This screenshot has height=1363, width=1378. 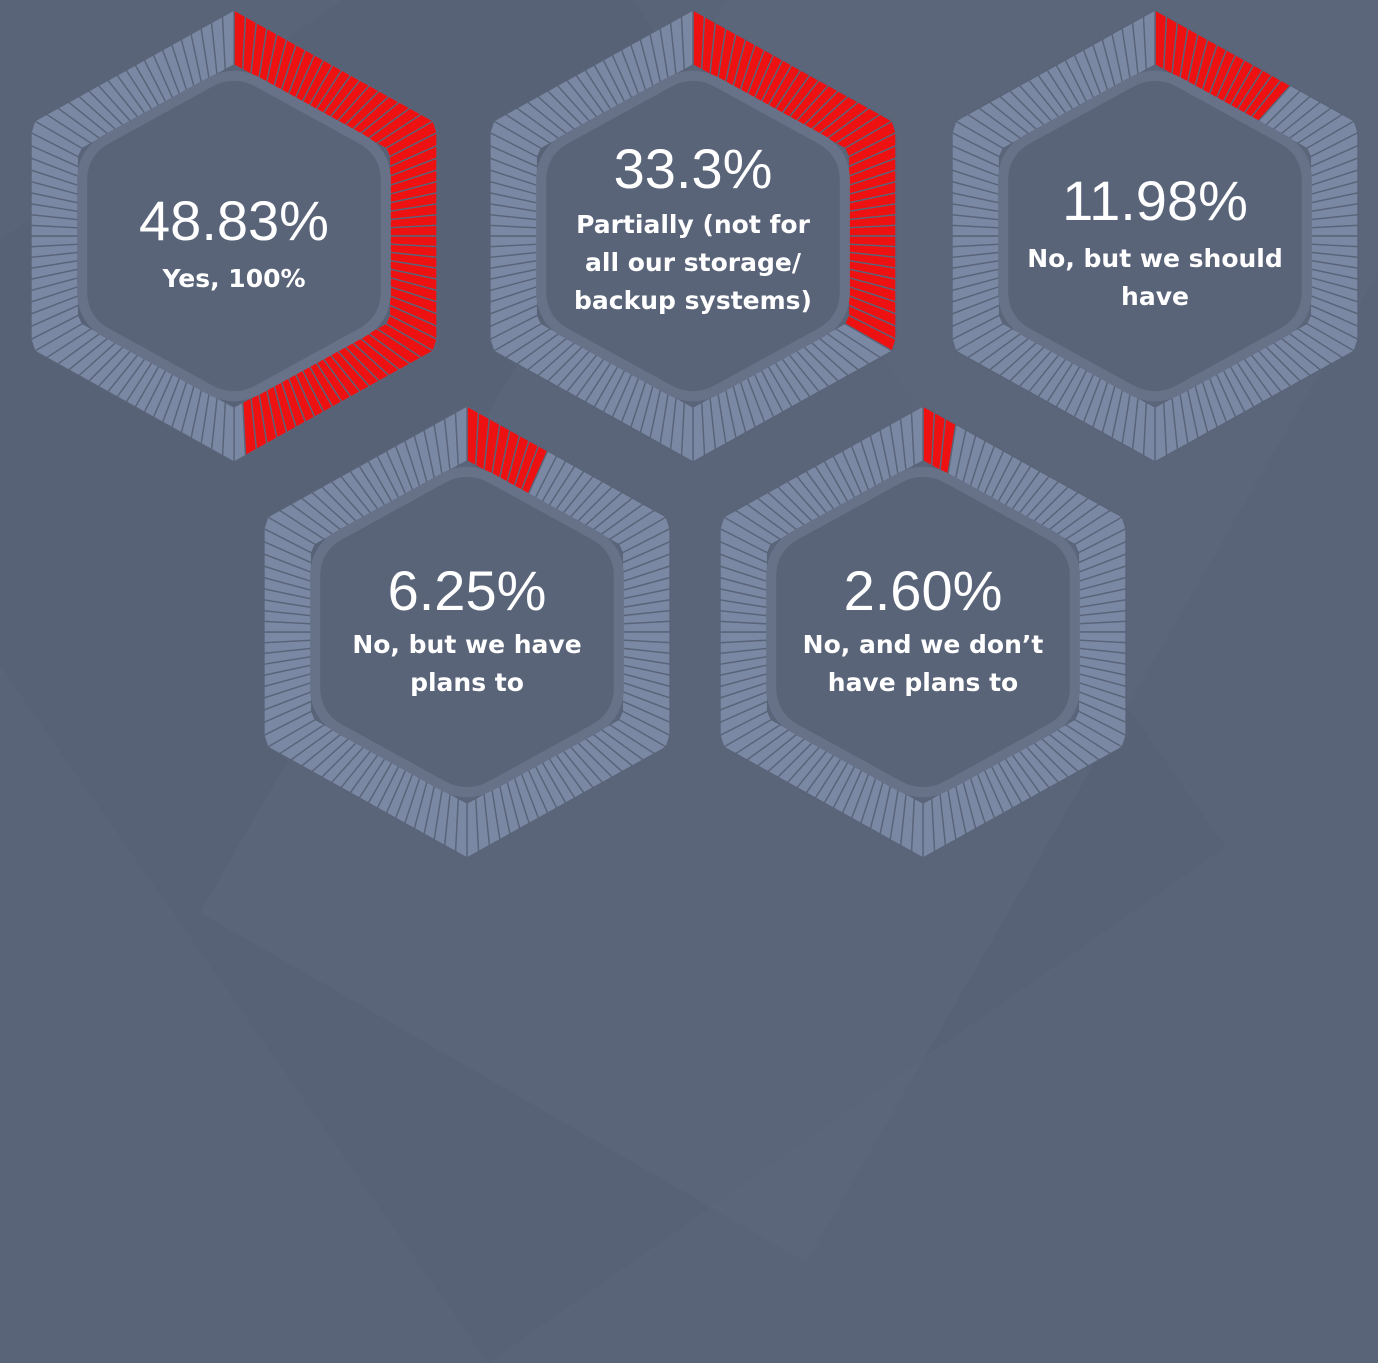 I want to click on gauge-label: have, so click(x=1155, y=296).